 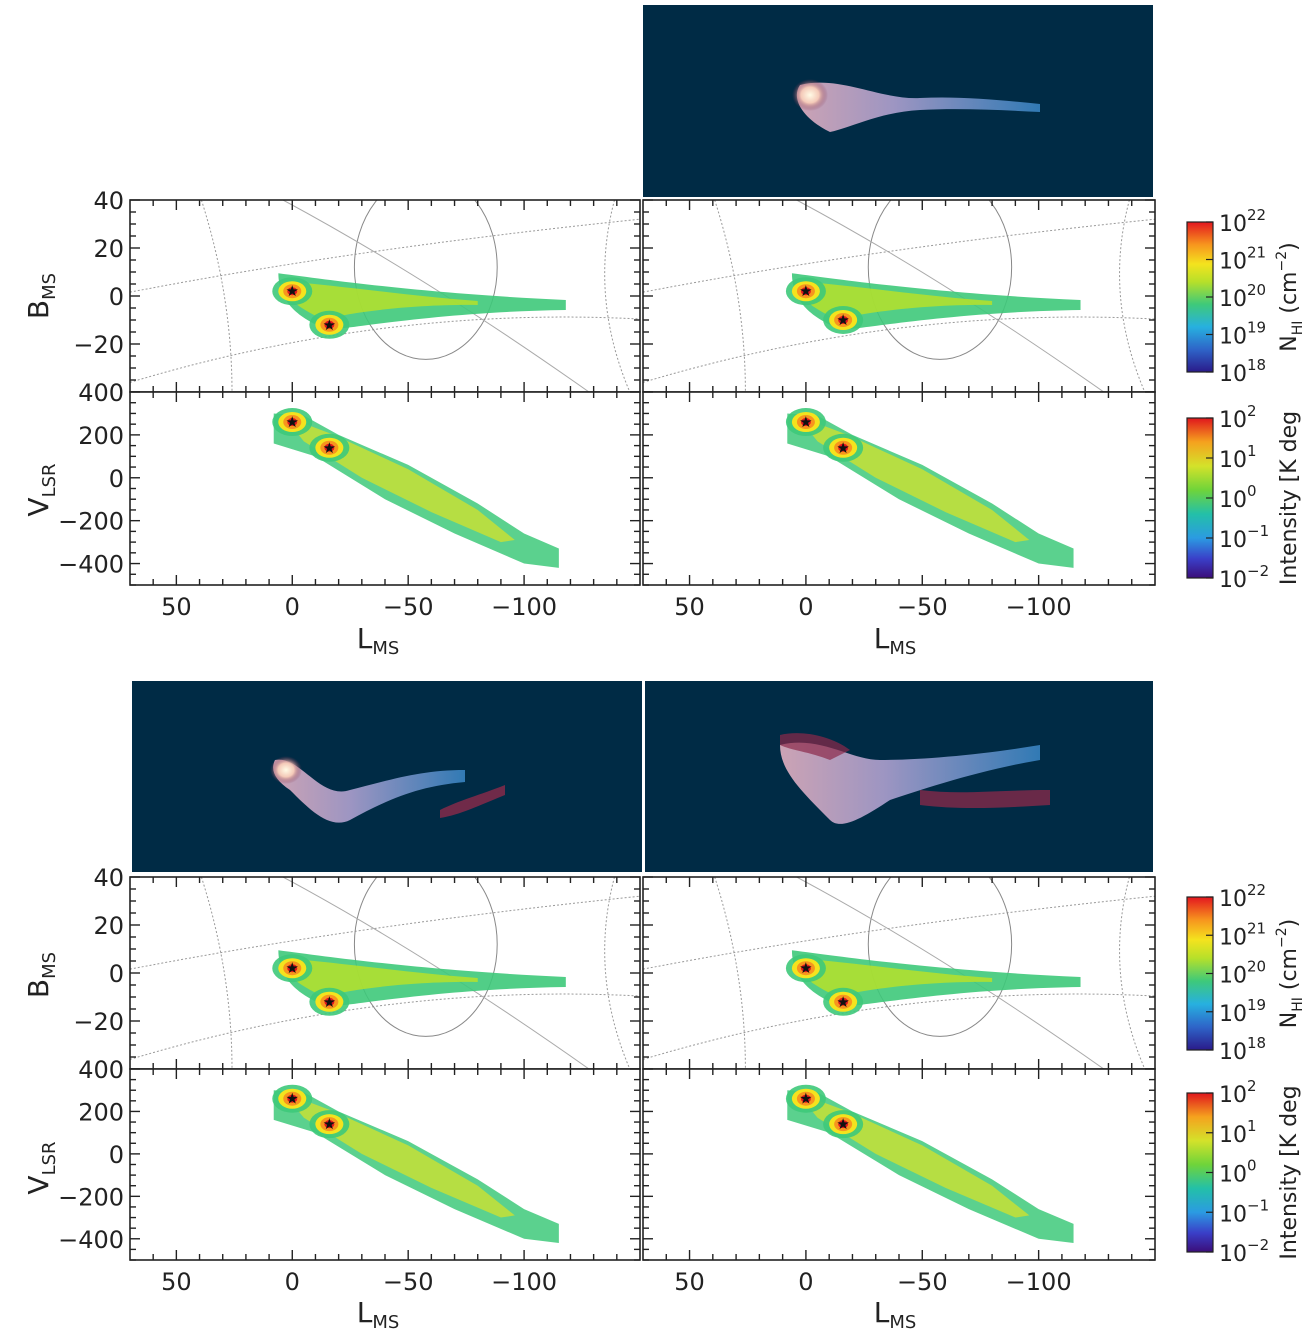 I want to click on xlabel-bottom-left: LMS, so click(x=378, y=1314).